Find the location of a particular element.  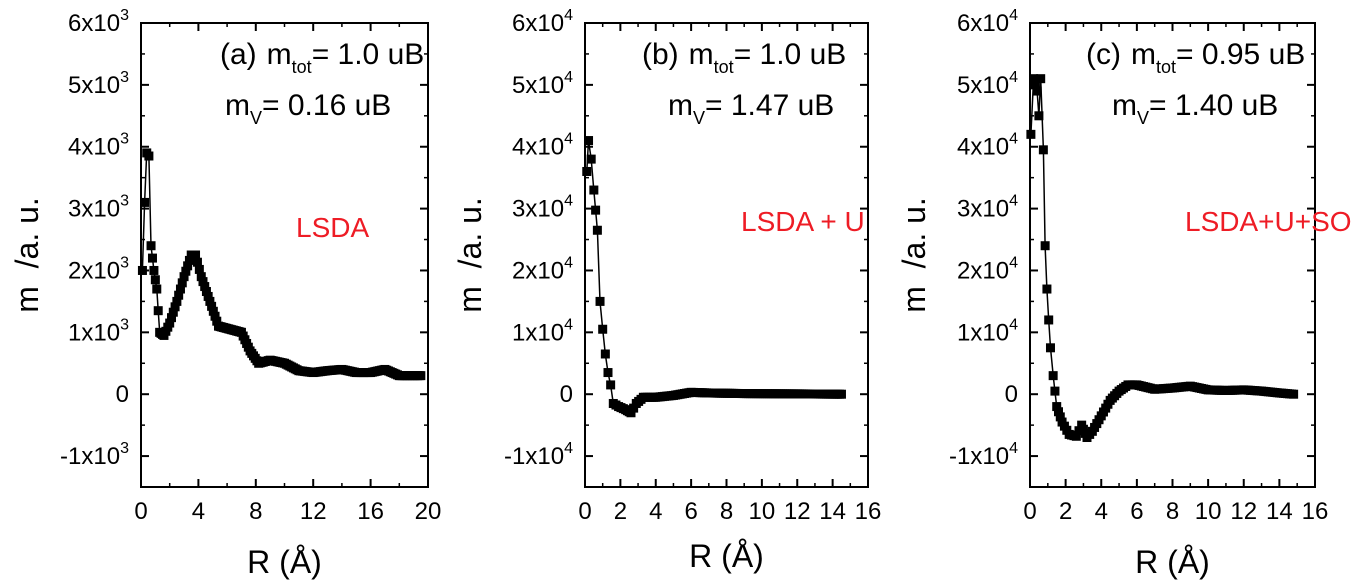

x-tick-label: 12 is located at coordinates (797, 511).